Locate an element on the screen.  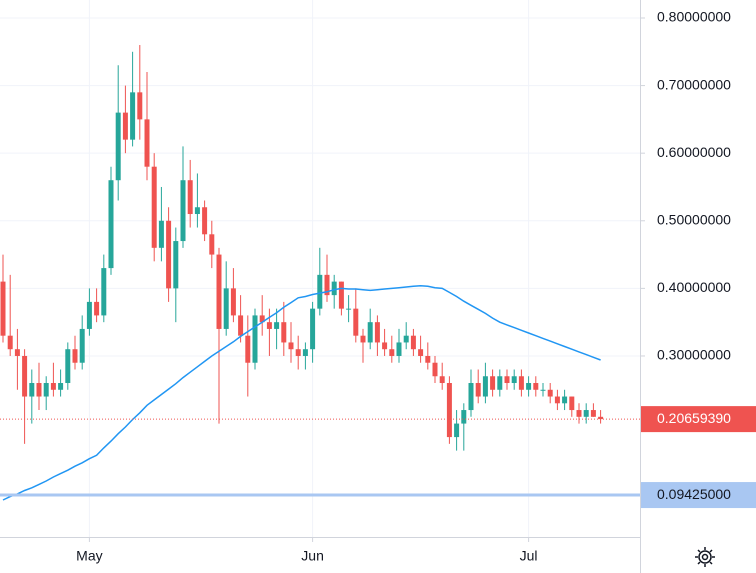
gear-center is located at coordinates (705, 557).